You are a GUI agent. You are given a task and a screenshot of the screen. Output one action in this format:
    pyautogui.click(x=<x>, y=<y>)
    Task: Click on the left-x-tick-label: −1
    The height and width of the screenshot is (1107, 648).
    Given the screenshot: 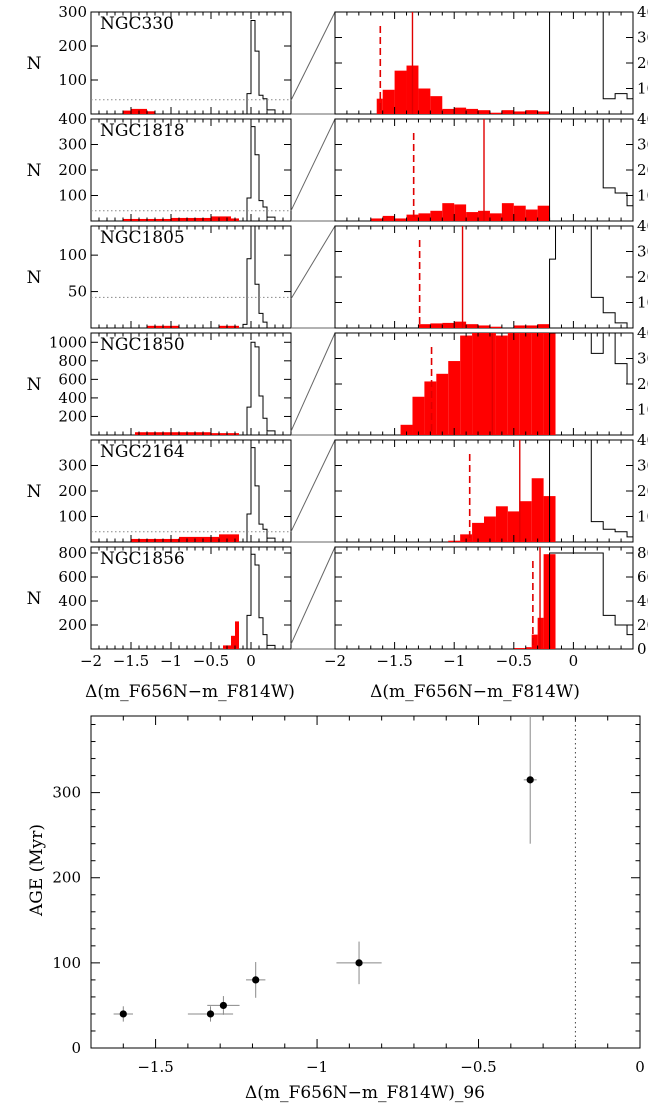 What is the action you would take?
    pyautogui.click(x=171, y=661)
    